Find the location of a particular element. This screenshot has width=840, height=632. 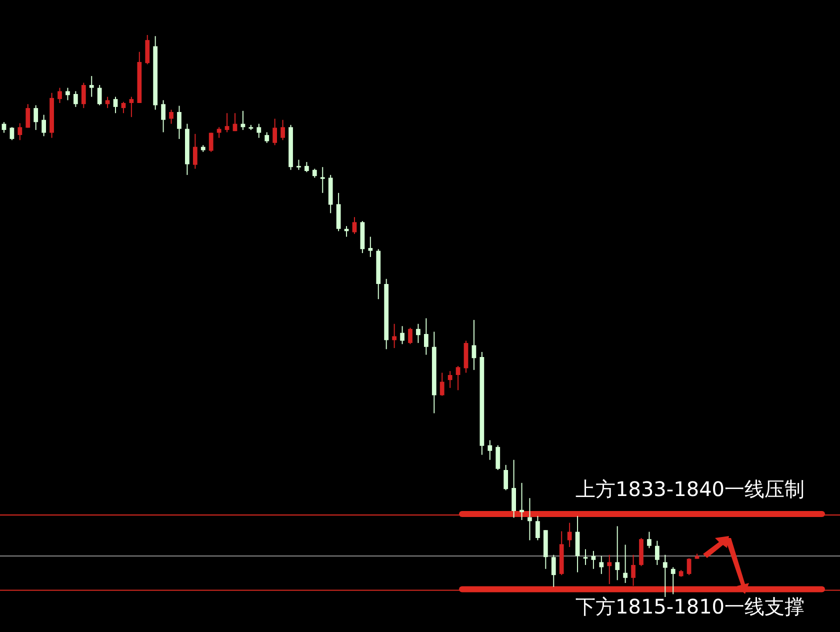

ref-line-label: 上方1833-1840一线压制 is located at coordinates (690, 489).